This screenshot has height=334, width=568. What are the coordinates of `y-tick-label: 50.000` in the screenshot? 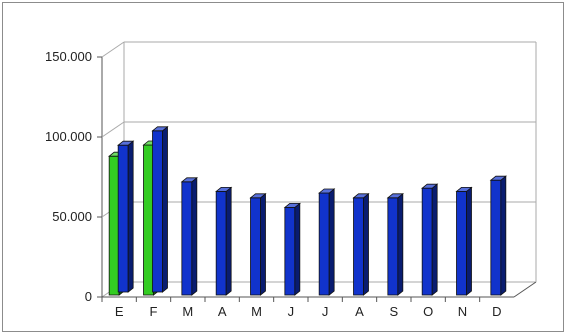 It's located at (72, 216).